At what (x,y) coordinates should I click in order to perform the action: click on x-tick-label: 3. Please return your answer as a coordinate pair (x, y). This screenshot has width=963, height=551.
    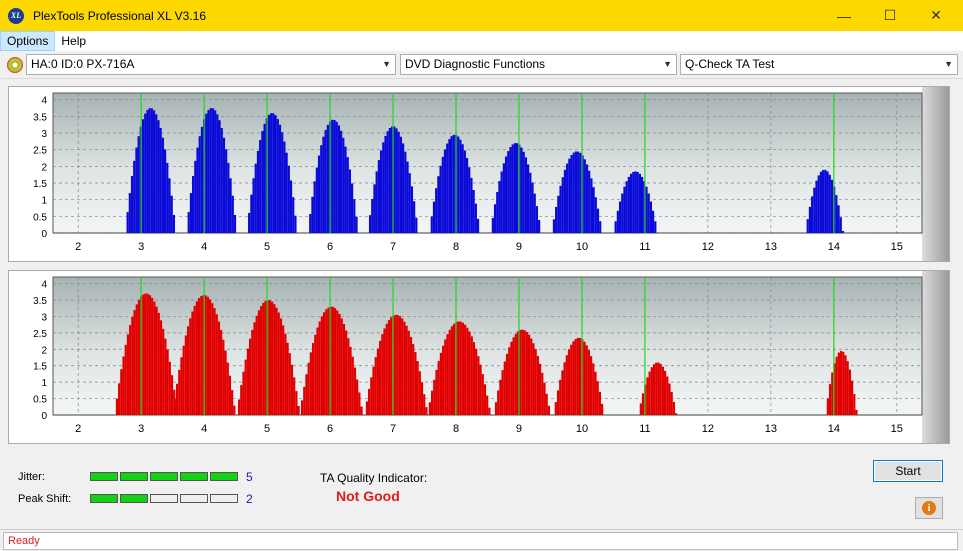
    Looking at the image, I should click on (141, 247).